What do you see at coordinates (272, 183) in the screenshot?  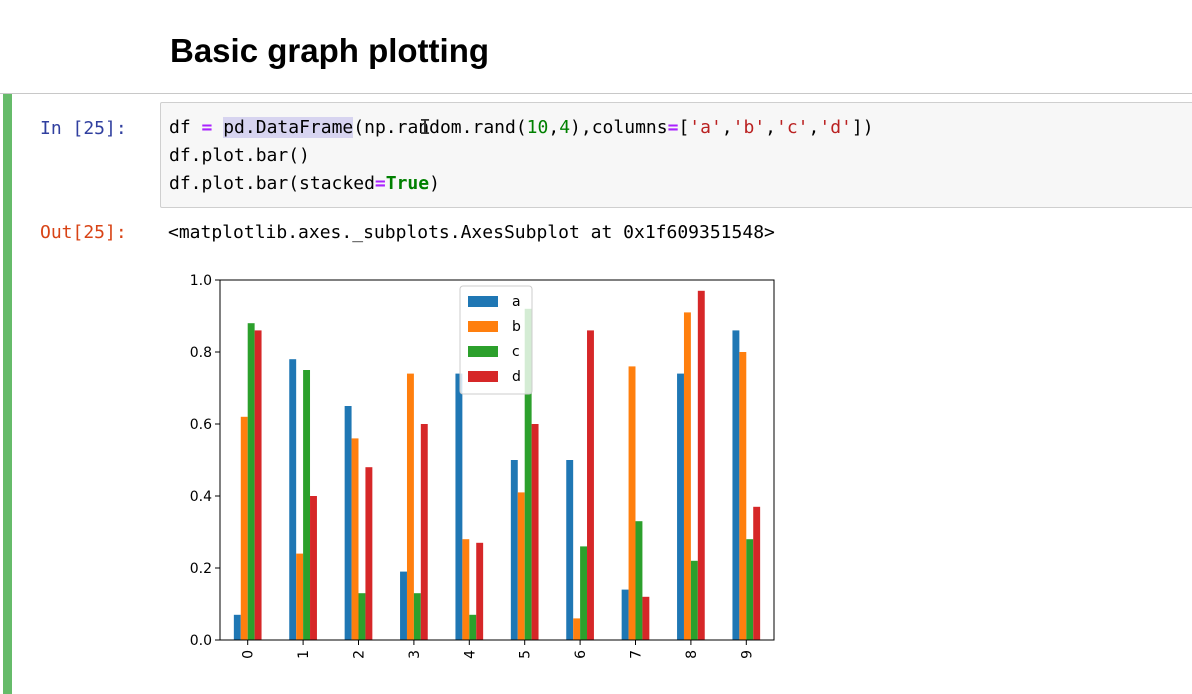 I see `code-token: df.plot.bar(stacked` at bounding box center [272, 183].